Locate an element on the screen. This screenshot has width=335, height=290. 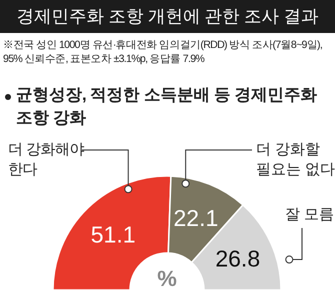
chart-title: 경제민주화 조항 개헌에 관한 조사 결과 is located at coordinates (167, 16).